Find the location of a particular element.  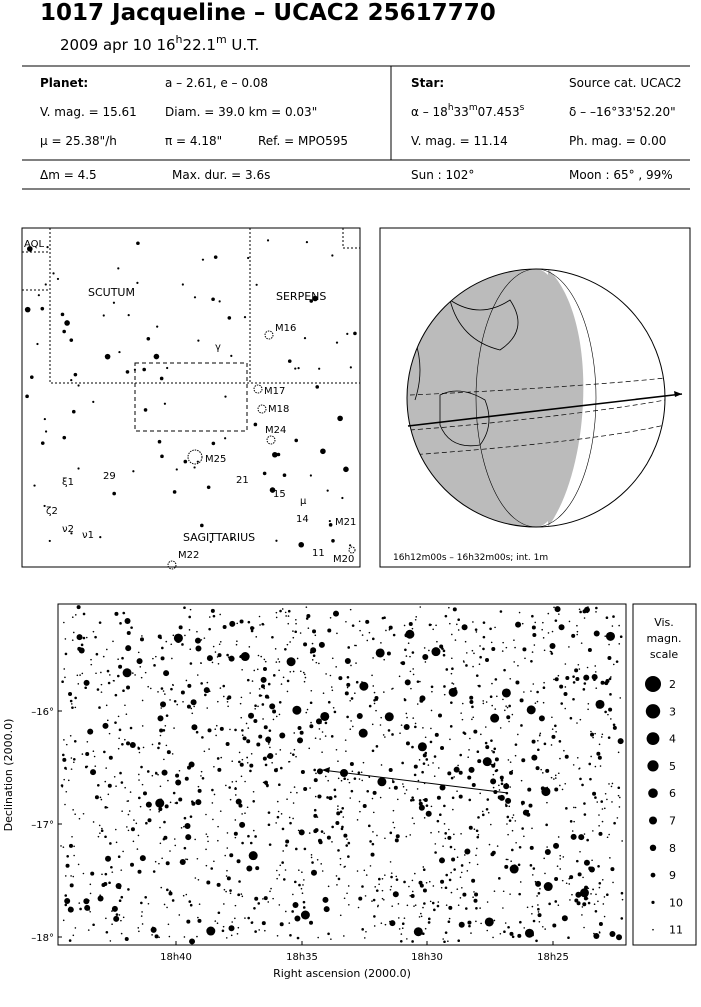

text: α – 18h33m07.453s is located at coordinates (468, 111).